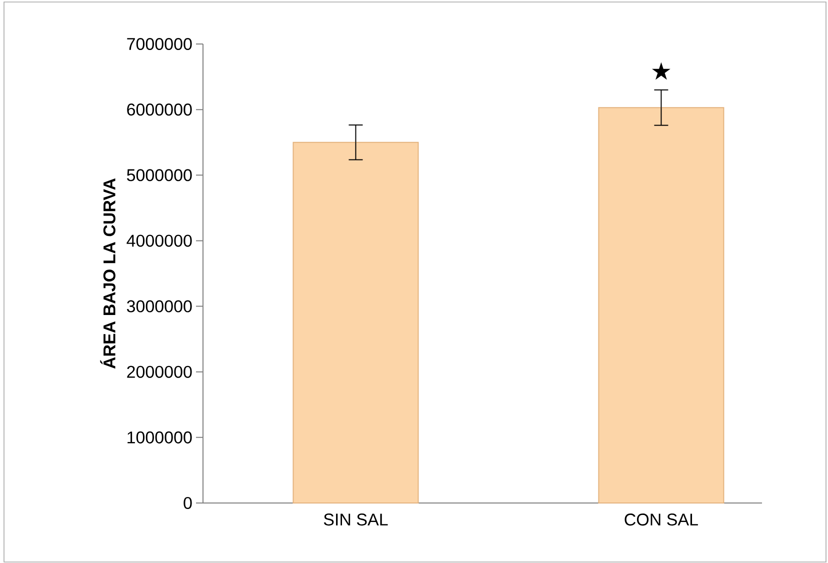 The height and width of the screenshot is (563, 828). I want to click on x-tick-label: CON SAL, so click(661, 520).